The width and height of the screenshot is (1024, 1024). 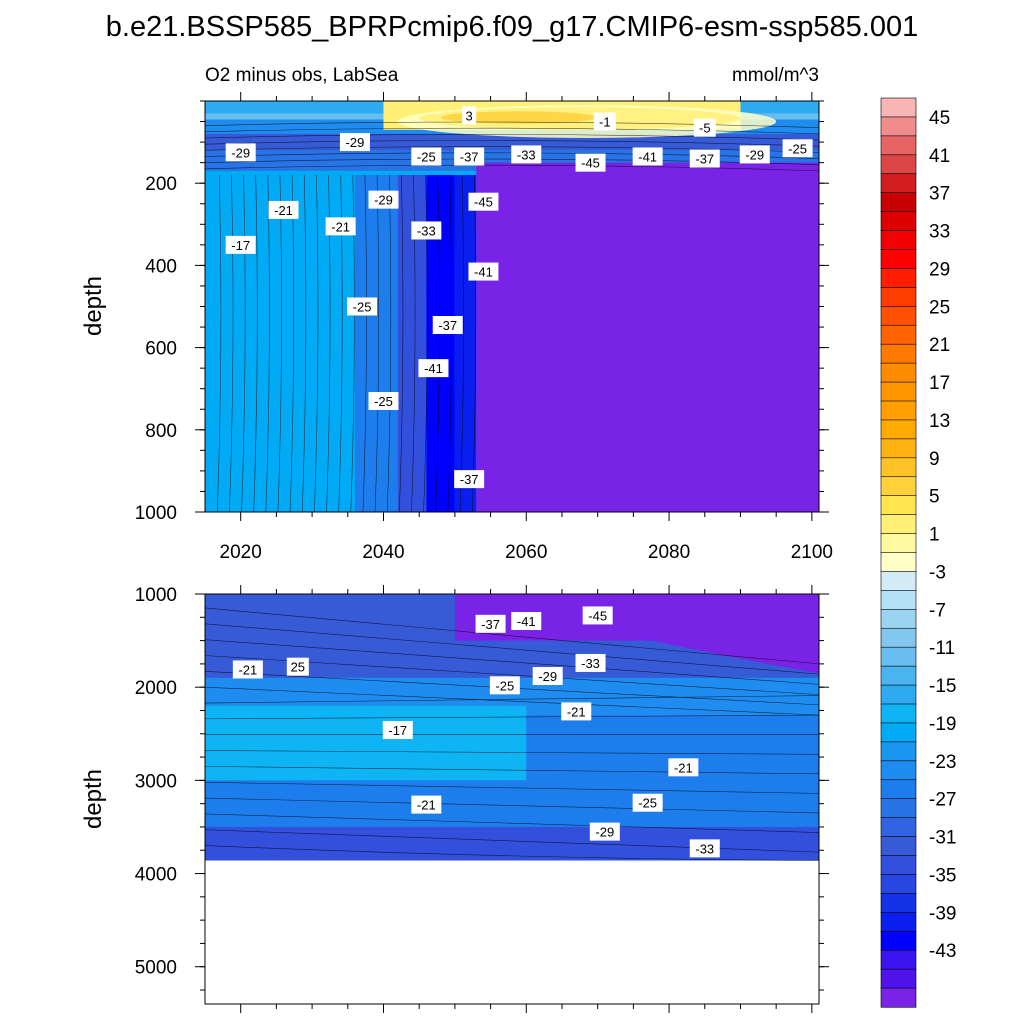 What do you see at coordinates (297, 666) in the screenshot?
I see `contour-label: 25` at bounding box center [297, 666].